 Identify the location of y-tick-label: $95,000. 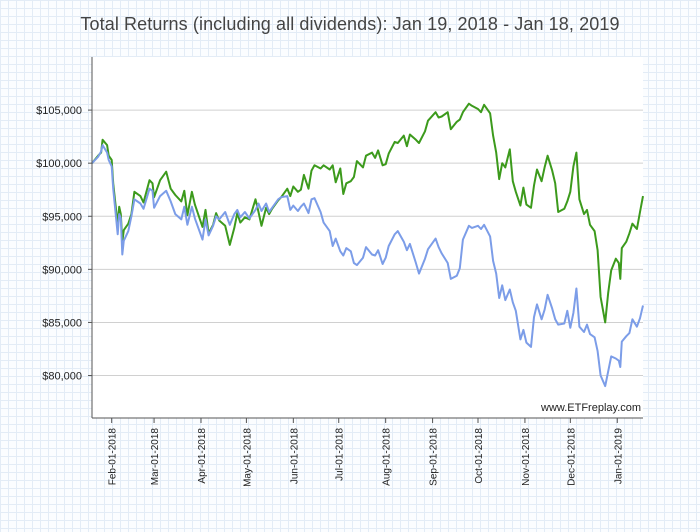
(62, 217).